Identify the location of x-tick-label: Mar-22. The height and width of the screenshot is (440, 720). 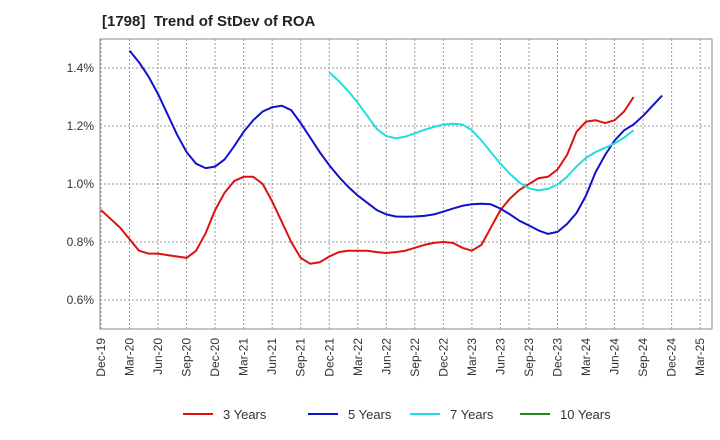
(358, 357).